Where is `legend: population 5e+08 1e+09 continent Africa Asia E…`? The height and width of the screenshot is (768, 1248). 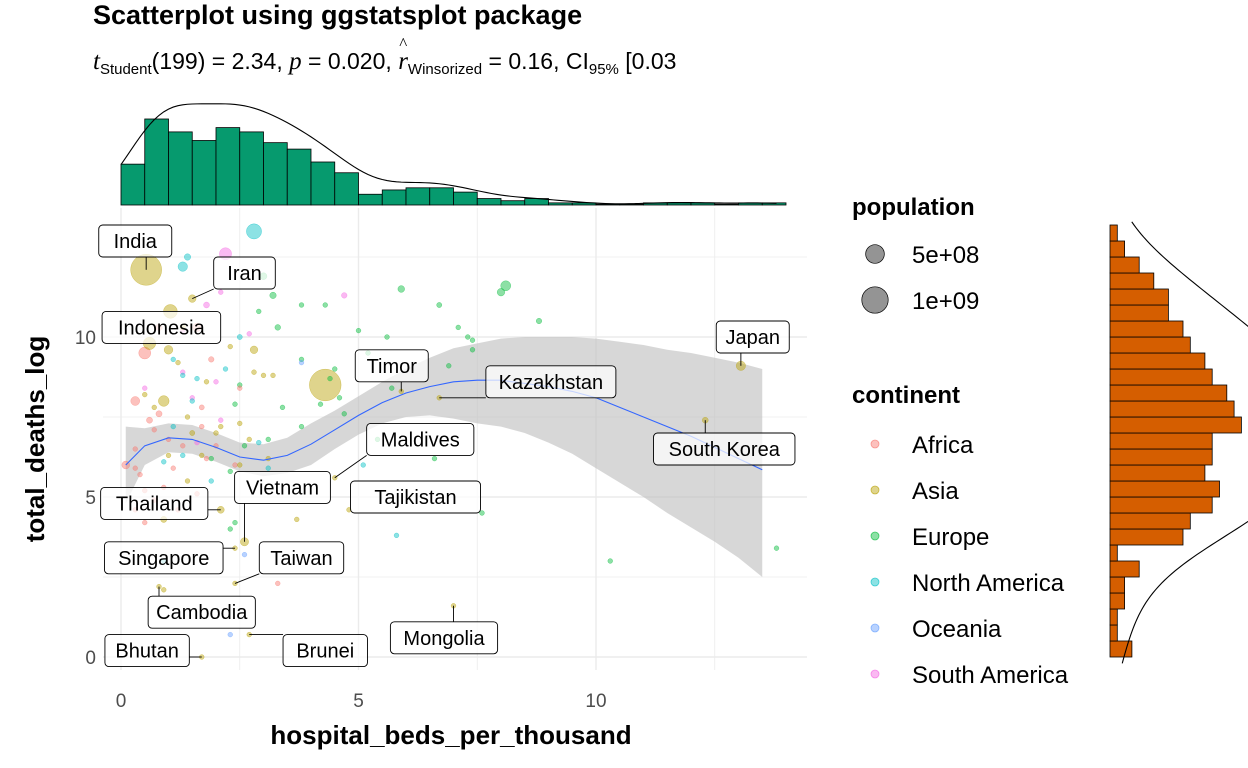
legend: population 5e+08 1e+09 continent Africa Asia E… is located at coordinates (960, 441).